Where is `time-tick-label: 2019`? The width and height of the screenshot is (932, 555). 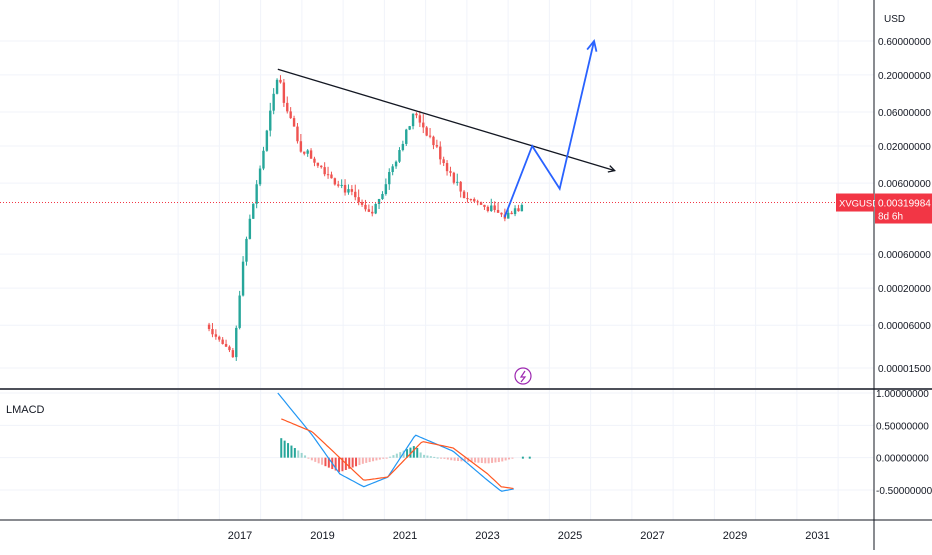
time-tick-label: 2019 is located at coordinates (322, 536).